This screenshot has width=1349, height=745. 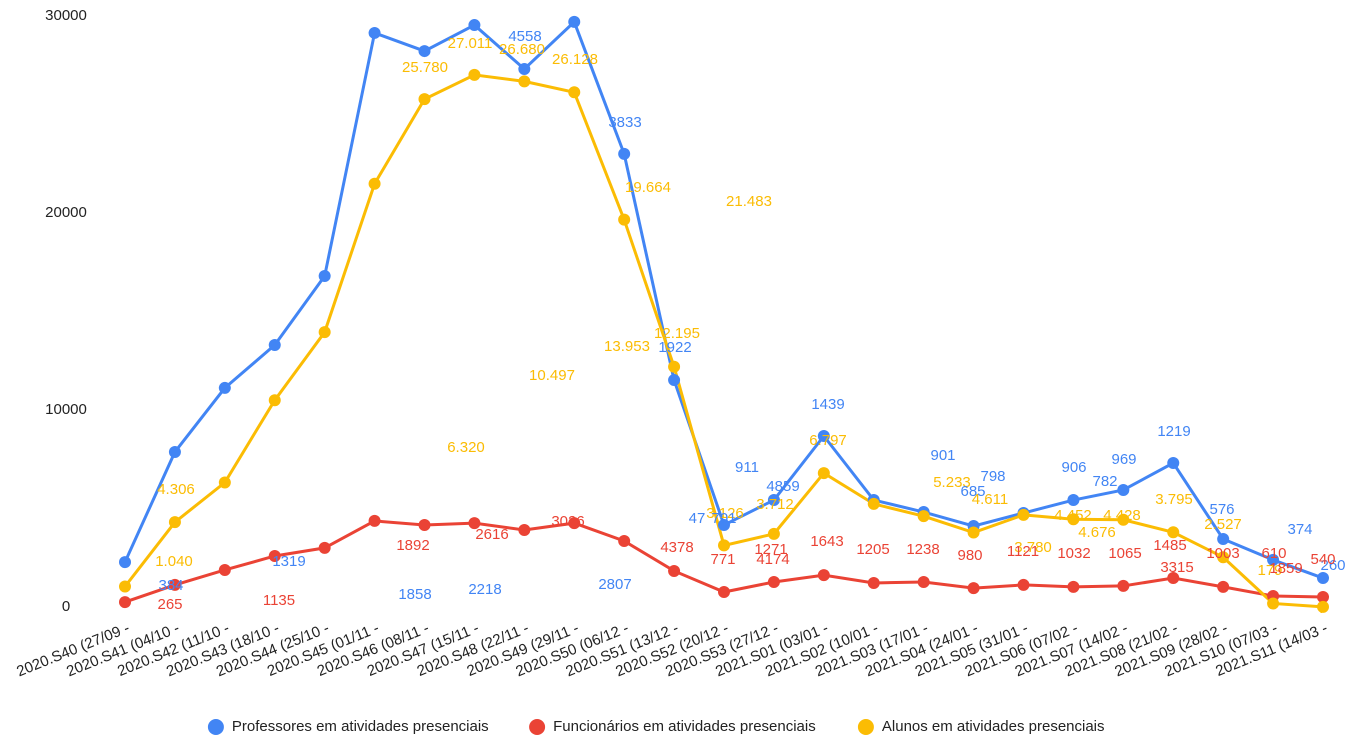 What do you see at coordinates (827, 404) in the screenshot?
I see `annotation: 1439` at bounding box center [827, 404].